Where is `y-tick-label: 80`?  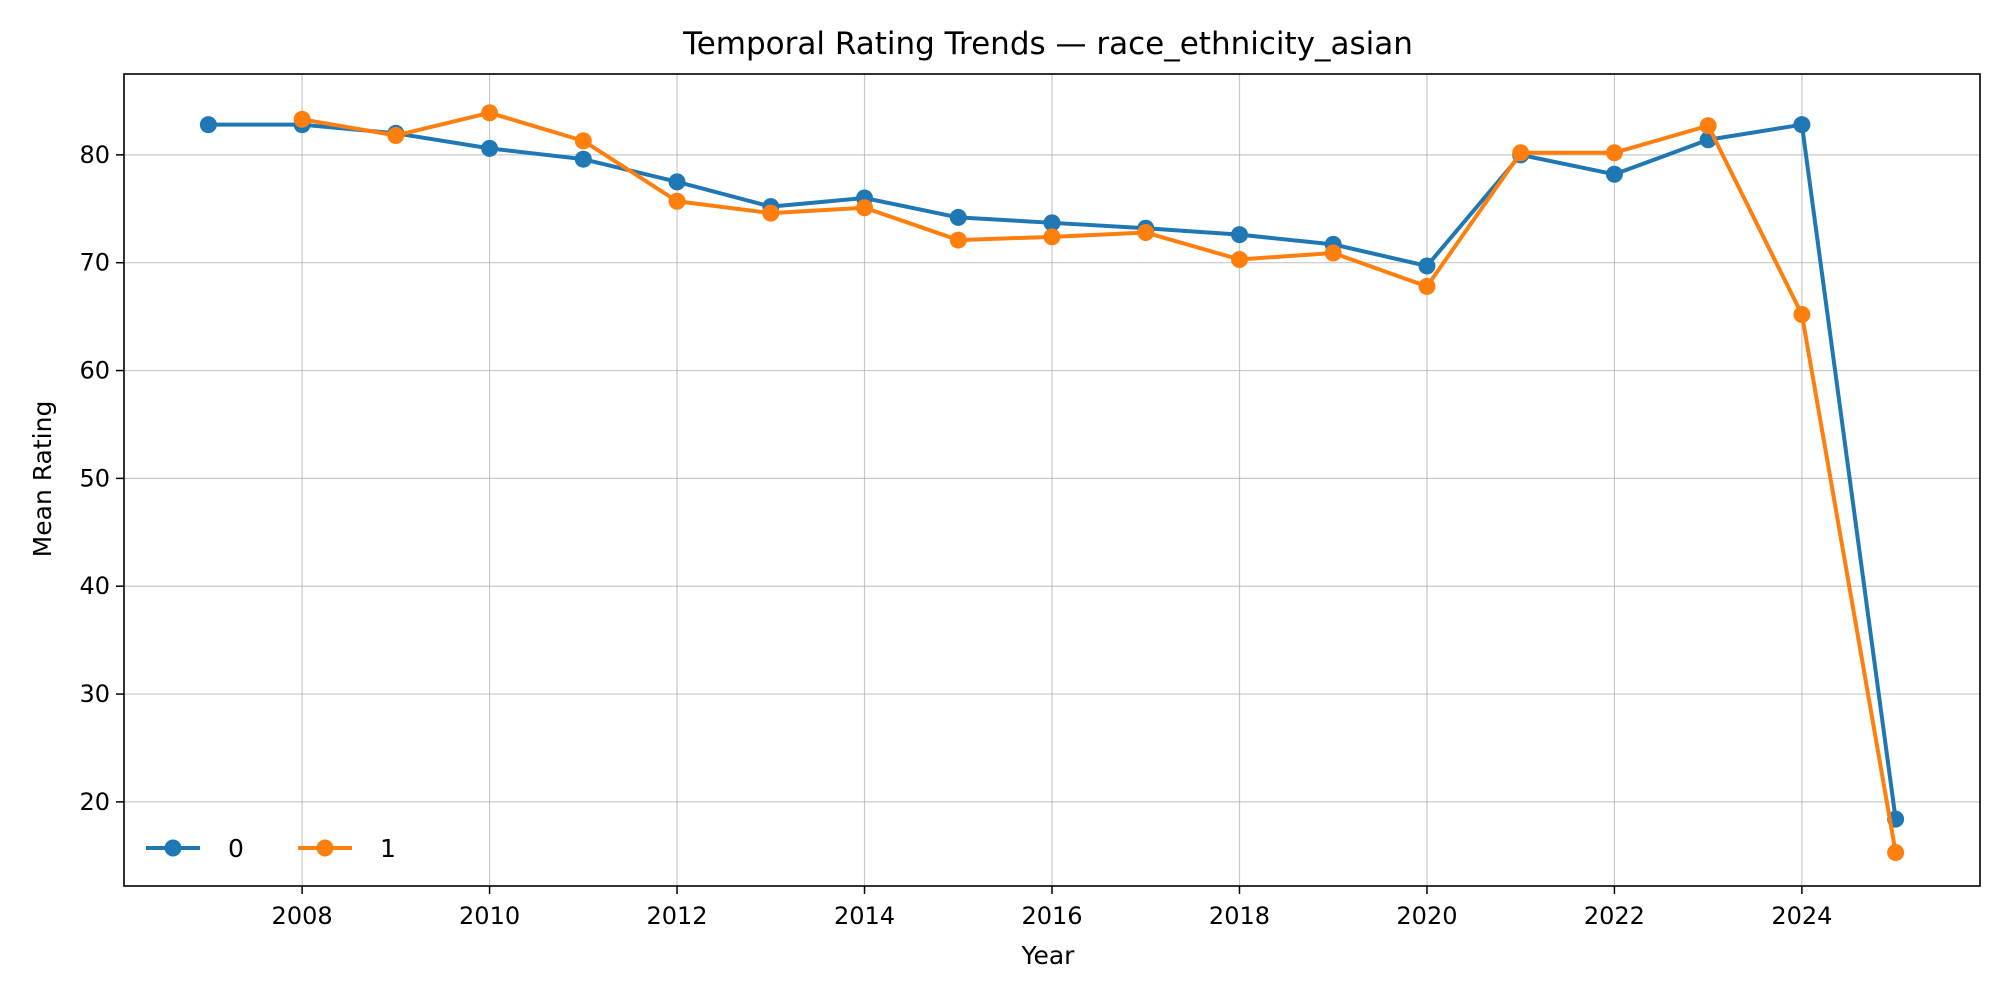 y-tick-label: 80 is located at coordinates (94, 155).